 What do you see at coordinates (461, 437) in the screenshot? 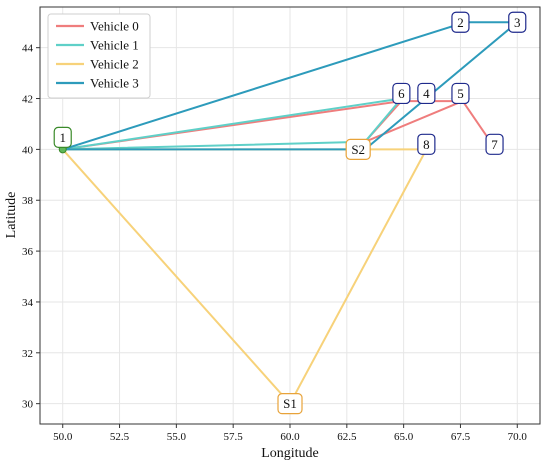
I see `x-tick-label: 67.5` at bounding box center [461, 437].